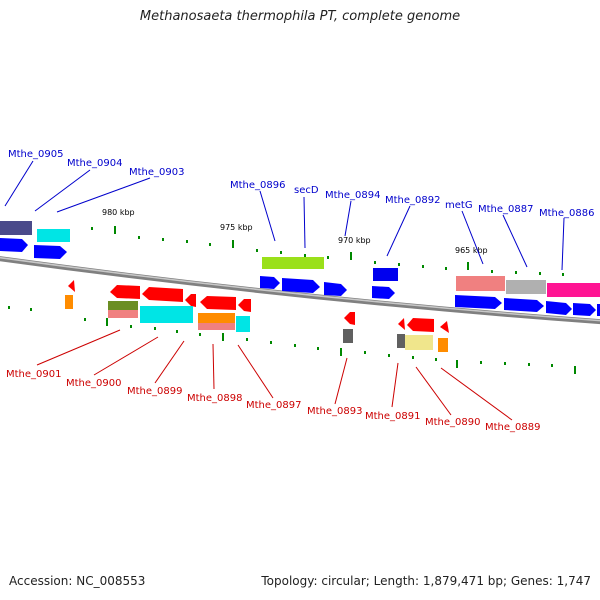  What do you see at coordinates (353, 195) in the screenshot?
I see `gene-label-forward: Mthe_0894` at bounding box center [353, 195].